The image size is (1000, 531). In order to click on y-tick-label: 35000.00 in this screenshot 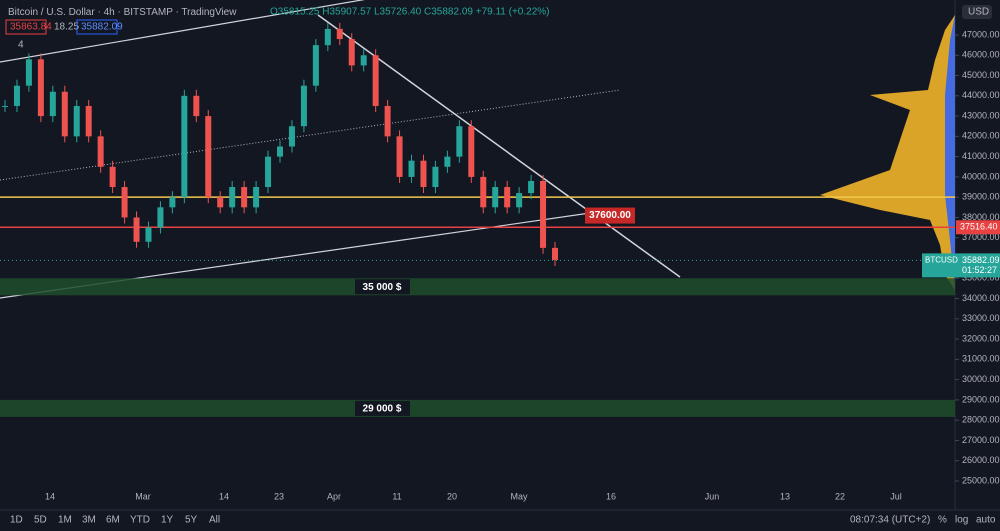, I will do `click(981, 278)`.